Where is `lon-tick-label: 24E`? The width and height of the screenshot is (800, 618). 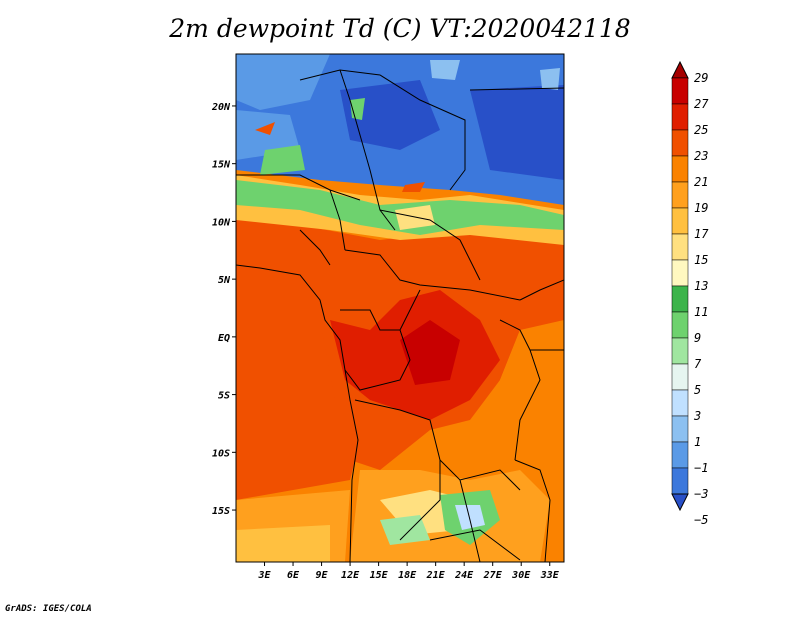
lon-tick-label: 24E is located at coordinates (464, 575).